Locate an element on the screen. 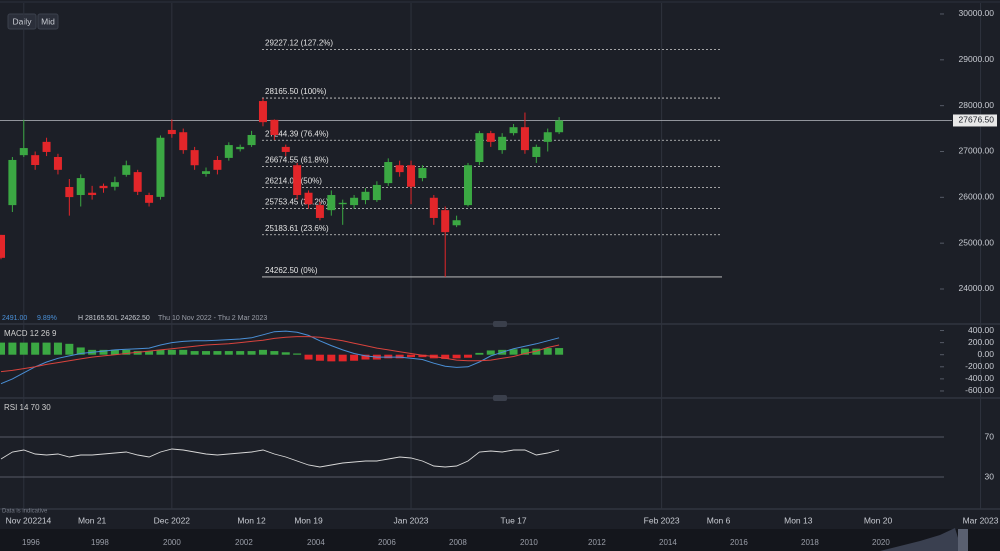  fib-label: 26674.55 (61.8%) is located at coordinates (297, 160).